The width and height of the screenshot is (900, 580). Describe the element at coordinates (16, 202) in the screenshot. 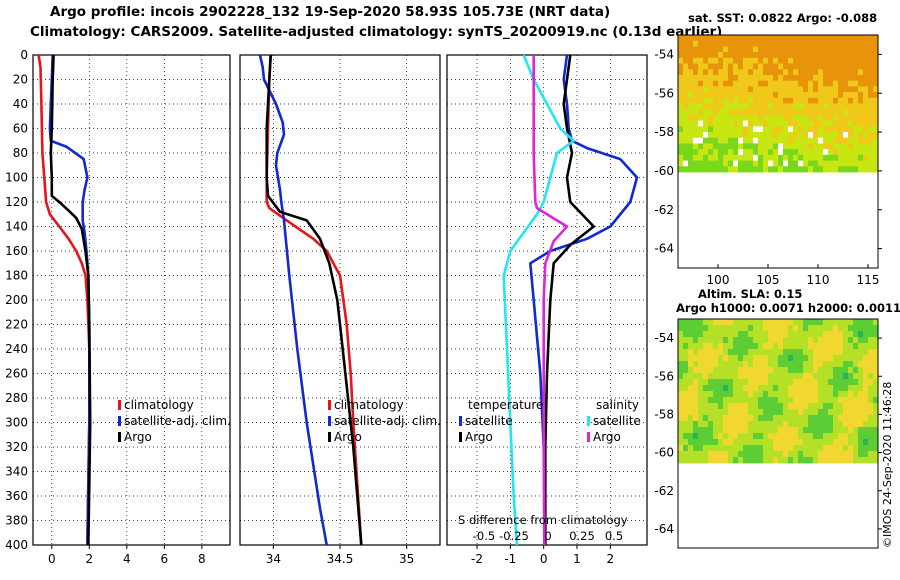

I see `y-tick-label: 120` at that location.